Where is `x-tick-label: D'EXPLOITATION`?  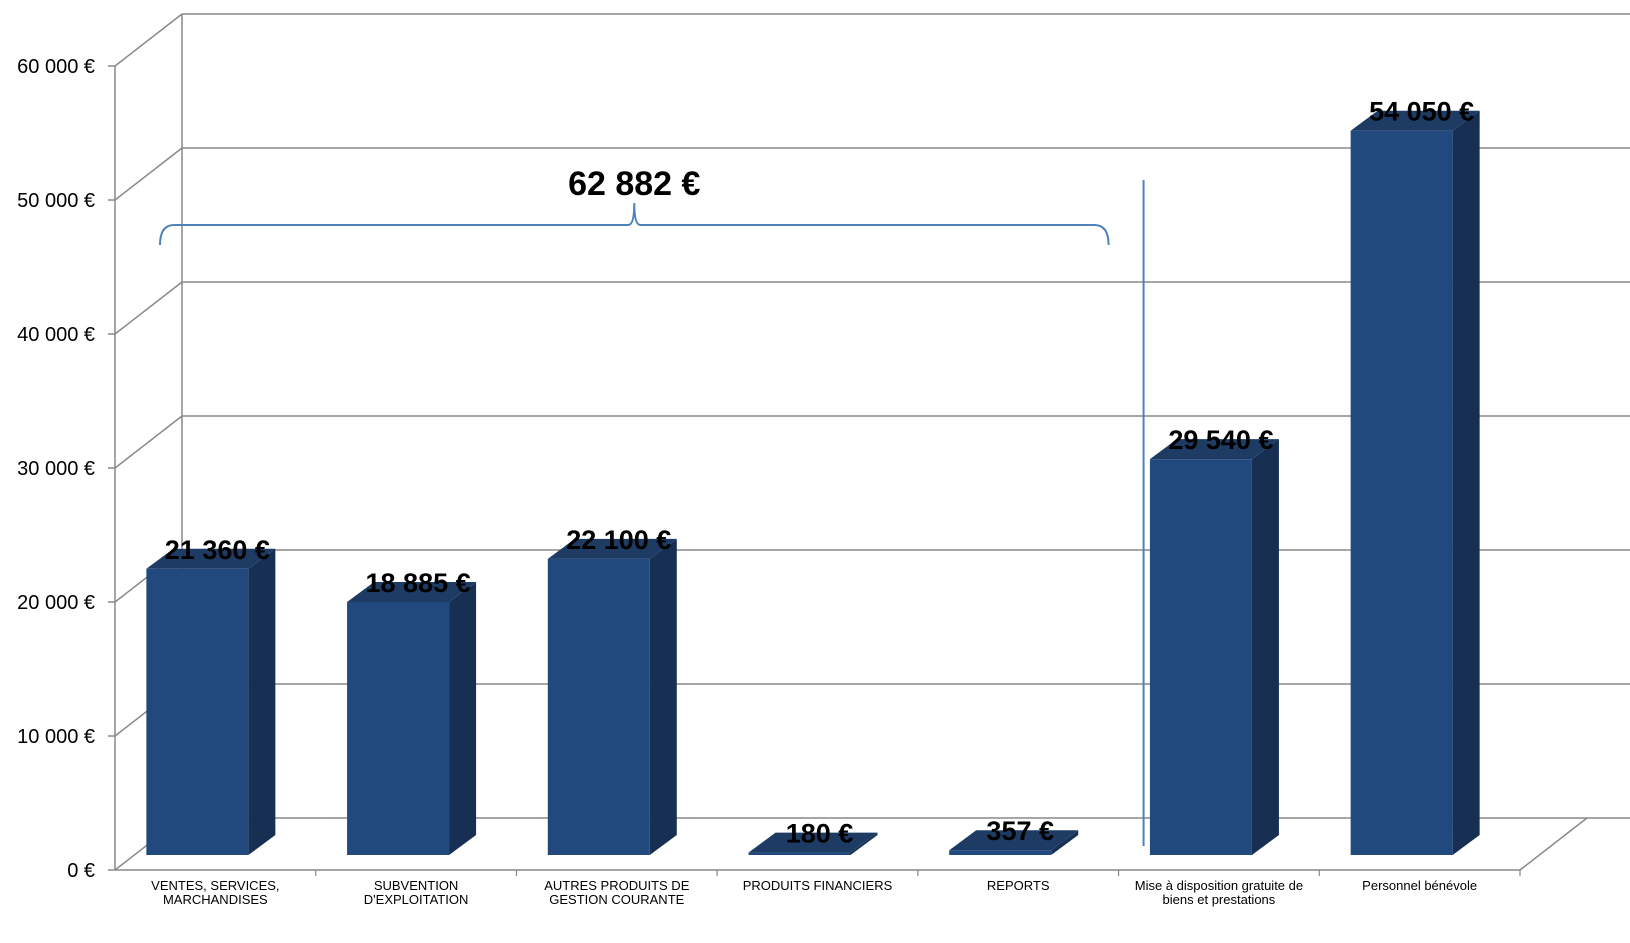
x-tick-label: D'EXPLOITATION is located at coordinates (416, 899).